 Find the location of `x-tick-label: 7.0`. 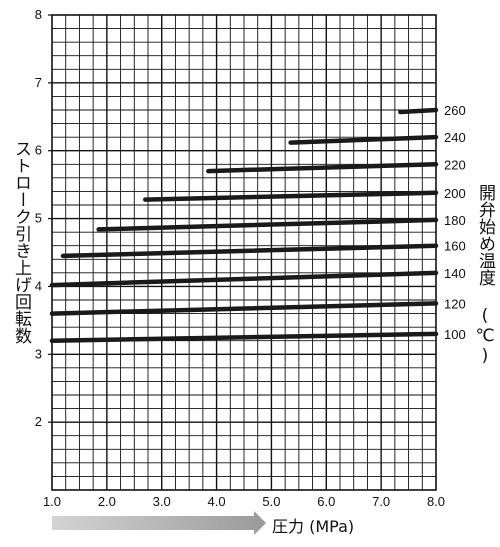

x-tick-label: 7.0 is located at coordinates (381, 501).